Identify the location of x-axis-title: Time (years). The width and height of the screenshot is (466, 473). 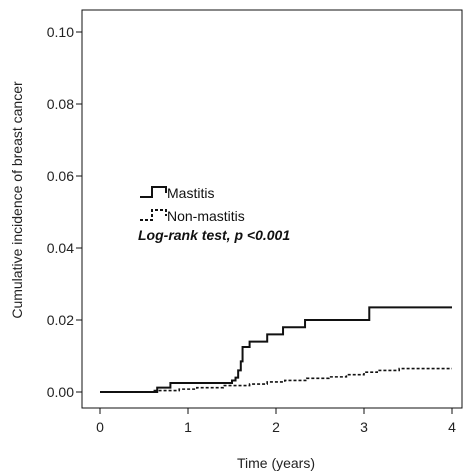
(276, 463).